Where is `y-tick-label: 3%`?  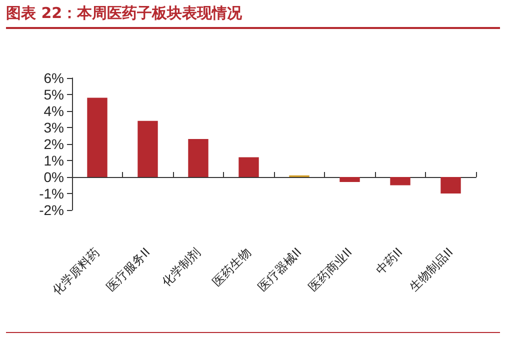
y-tick-label: 3% is located at coordinates (54, 128).